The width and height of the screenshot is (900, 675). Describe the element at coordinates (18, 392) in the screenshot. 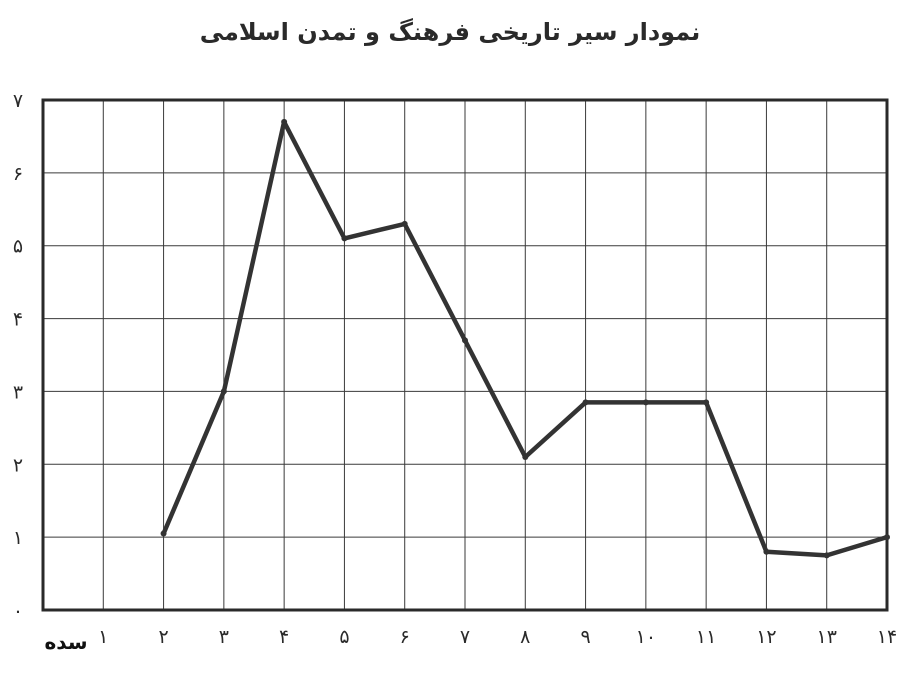

I see `y-tick-label: ۳` at that location.